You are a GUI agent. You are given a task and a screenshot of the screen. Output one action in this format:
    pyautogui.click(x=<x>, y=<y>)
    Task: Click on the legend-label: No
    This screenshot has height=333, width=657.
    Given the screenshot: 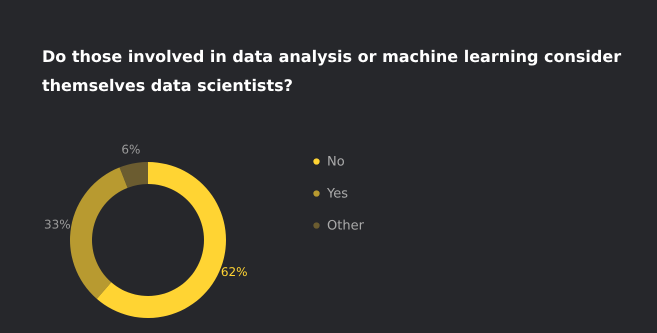 What is the action you would take?
    pyautogui.click(x=336, y=162)
    